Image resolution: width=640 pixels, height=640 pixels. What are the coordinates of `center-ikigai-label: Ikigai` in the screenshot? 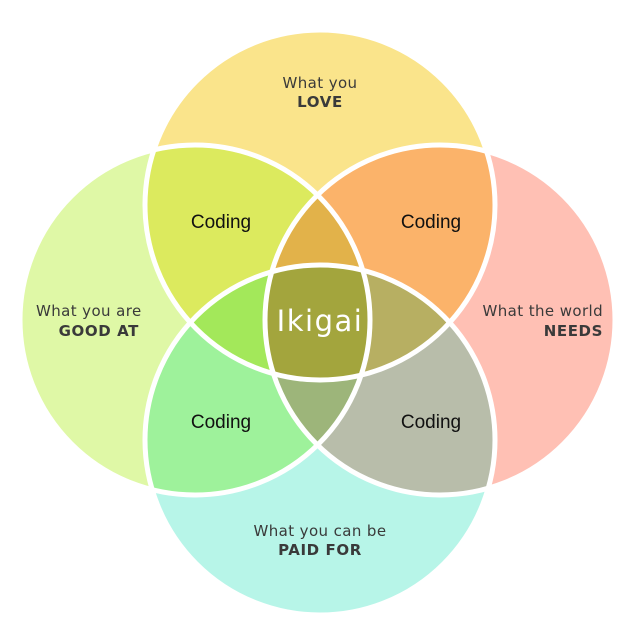 It's located at (320, 321).